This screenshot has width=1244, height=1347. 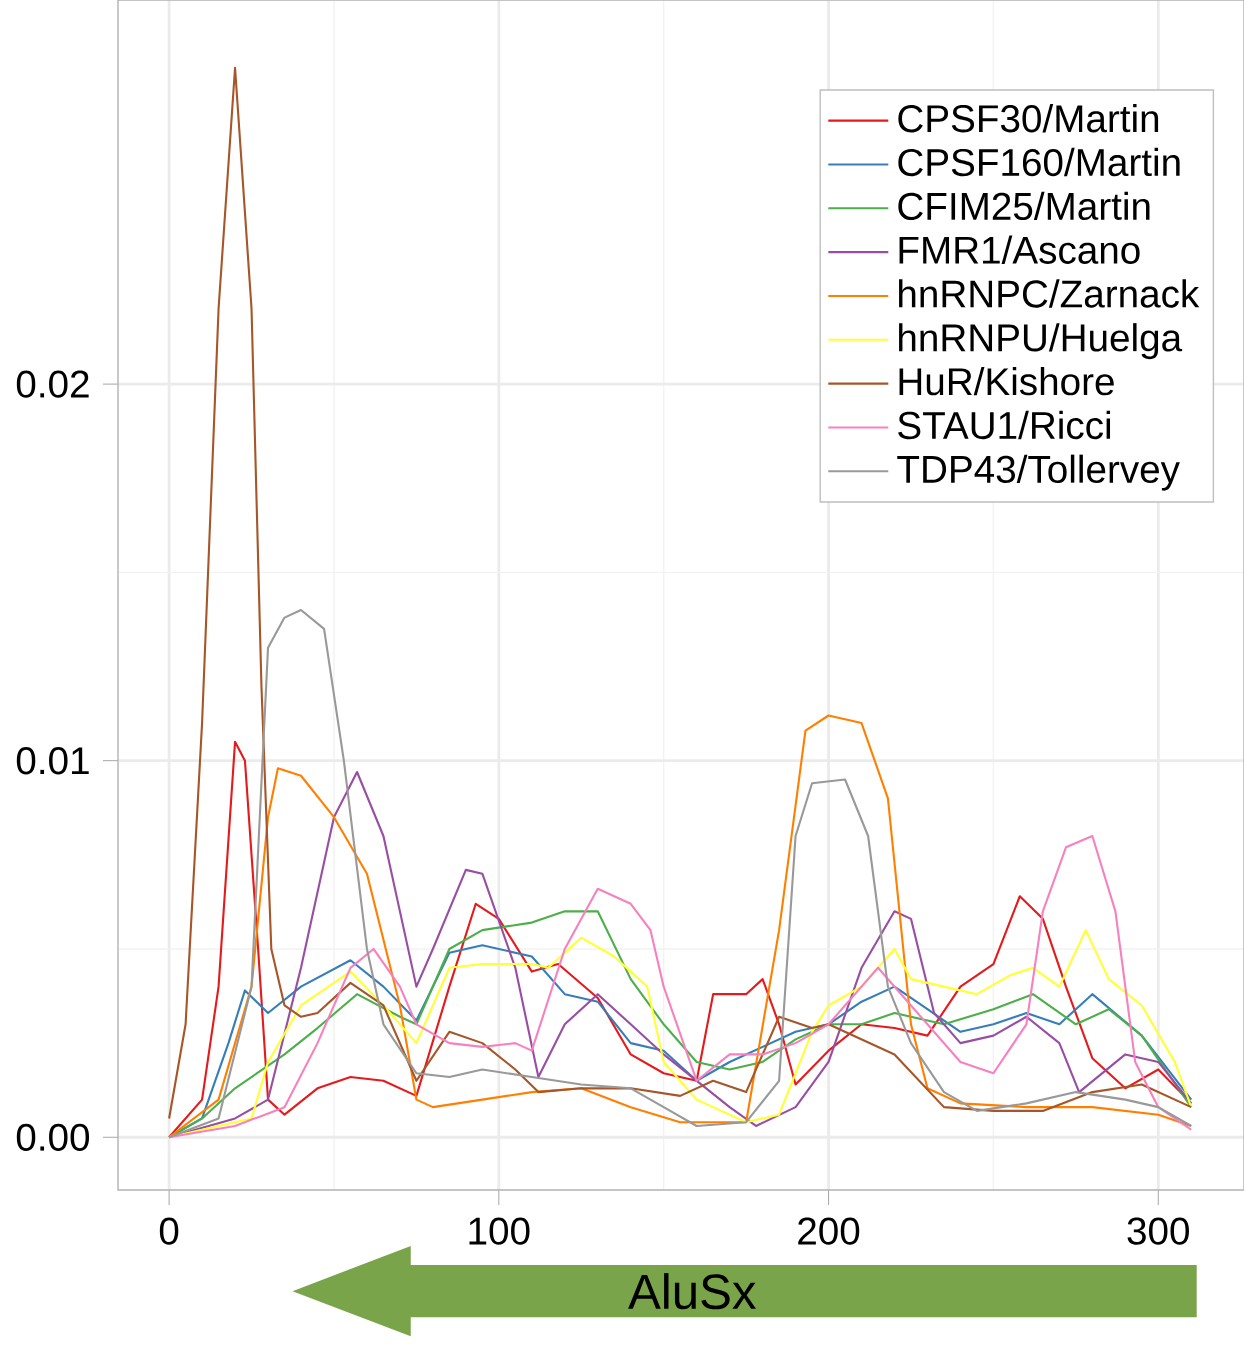 What do you see at coordinates (692, 1291) in the screenshot?
I see `text: AluSx` at bounding box center [692, 1291].